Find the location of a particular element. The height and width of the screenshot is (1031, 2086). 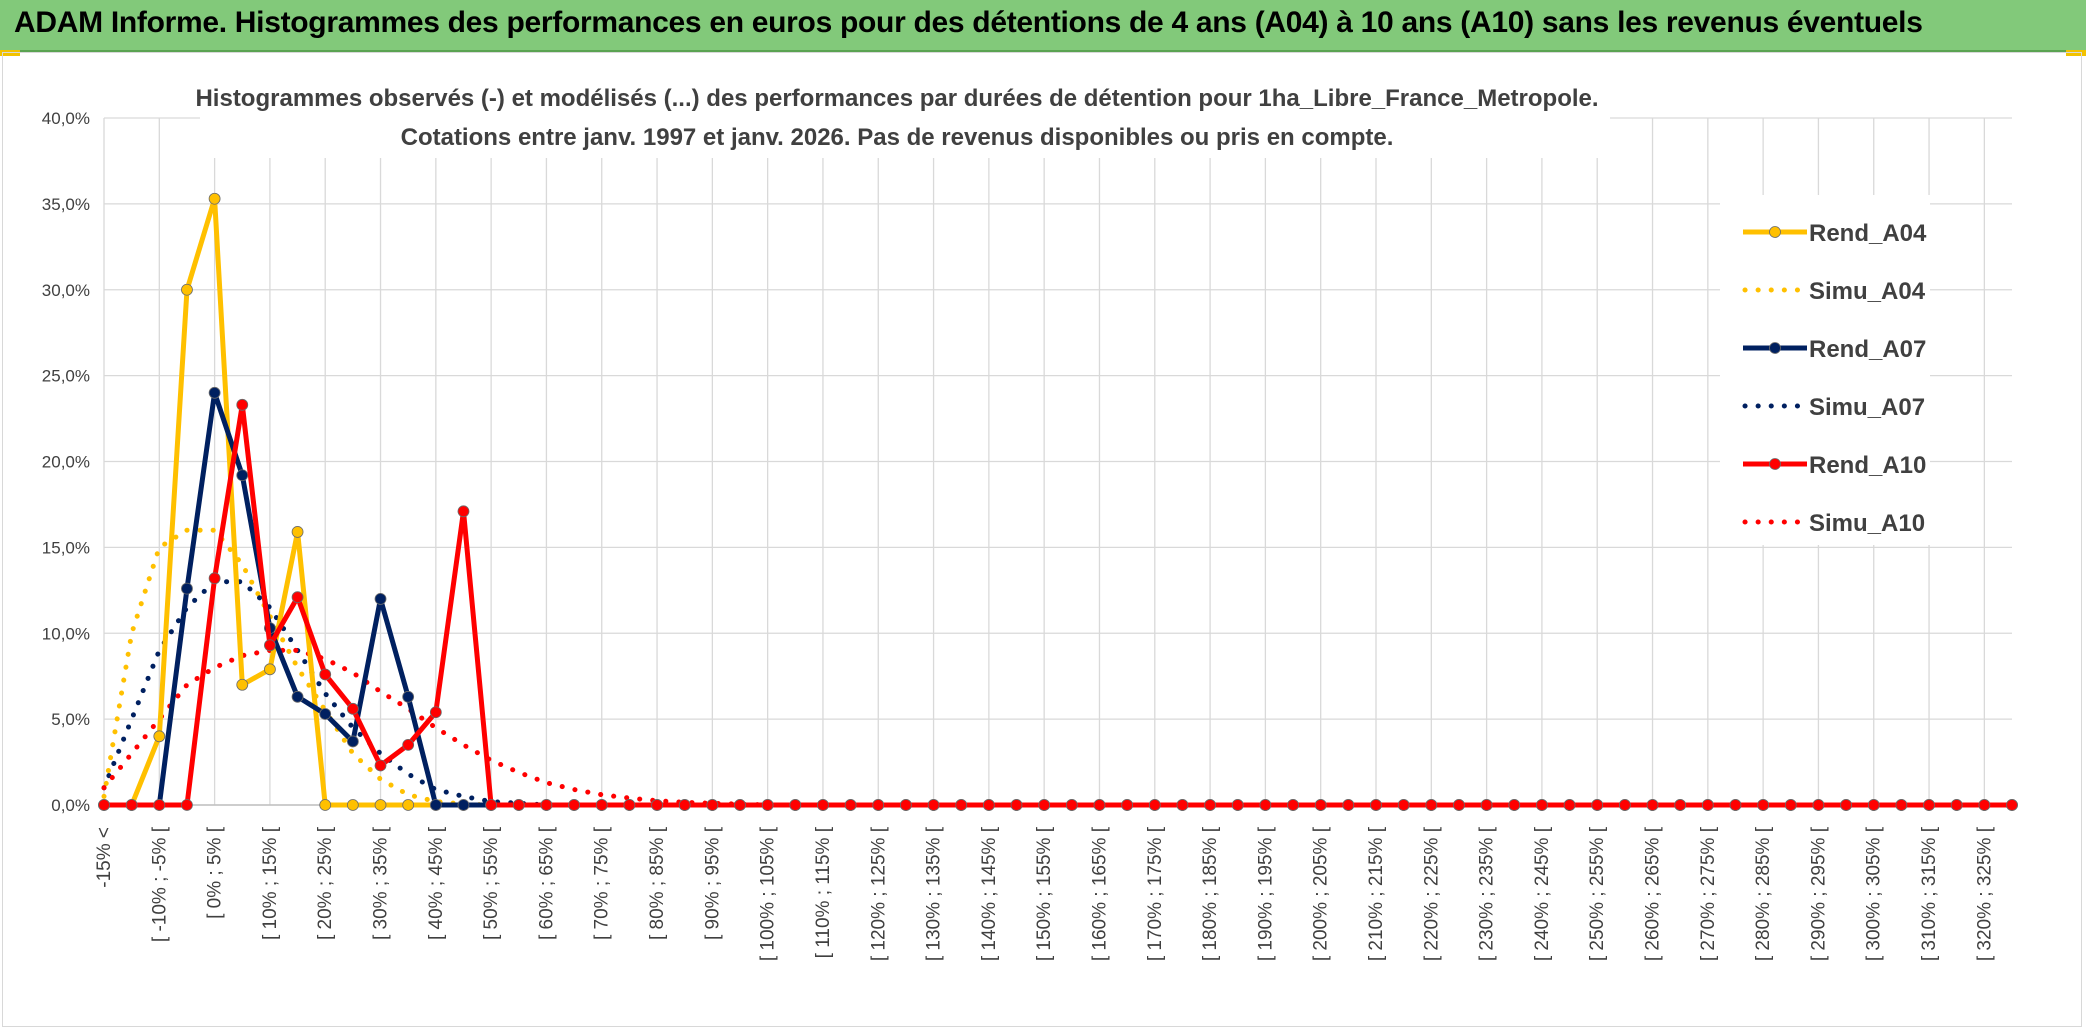

x-tick-label: [ 70% ; 75% [ is located at coordinates (602, 883).